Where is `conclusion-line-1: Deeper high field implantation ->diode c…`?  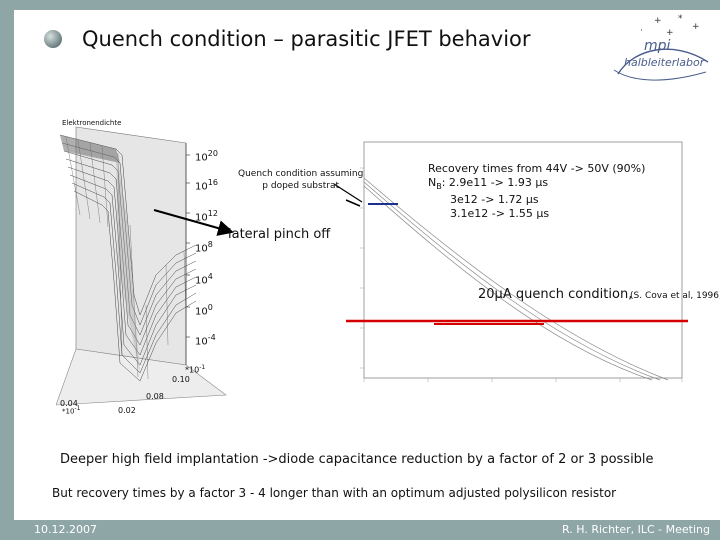
conclusion-line-1: Deeper high field implantation ->diode c… is located at coordinates (357, 459).